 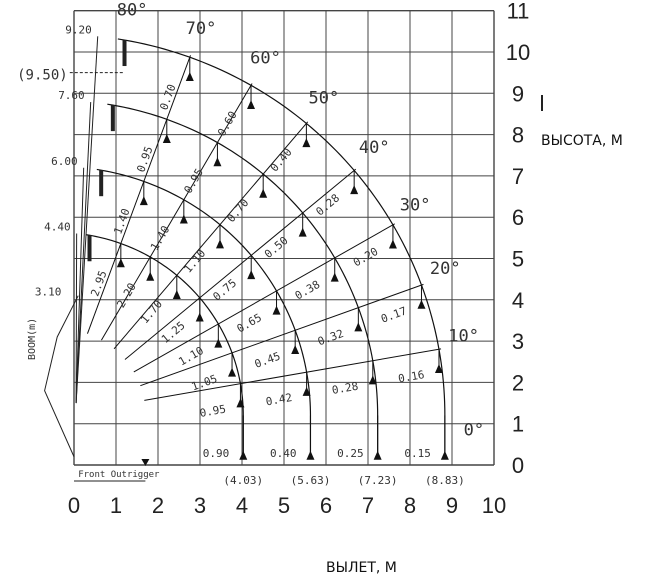 What do you see at coordinates (542, 103) in the screenshot?
I see `y-axis-marker` at bounding box center [542, 103].